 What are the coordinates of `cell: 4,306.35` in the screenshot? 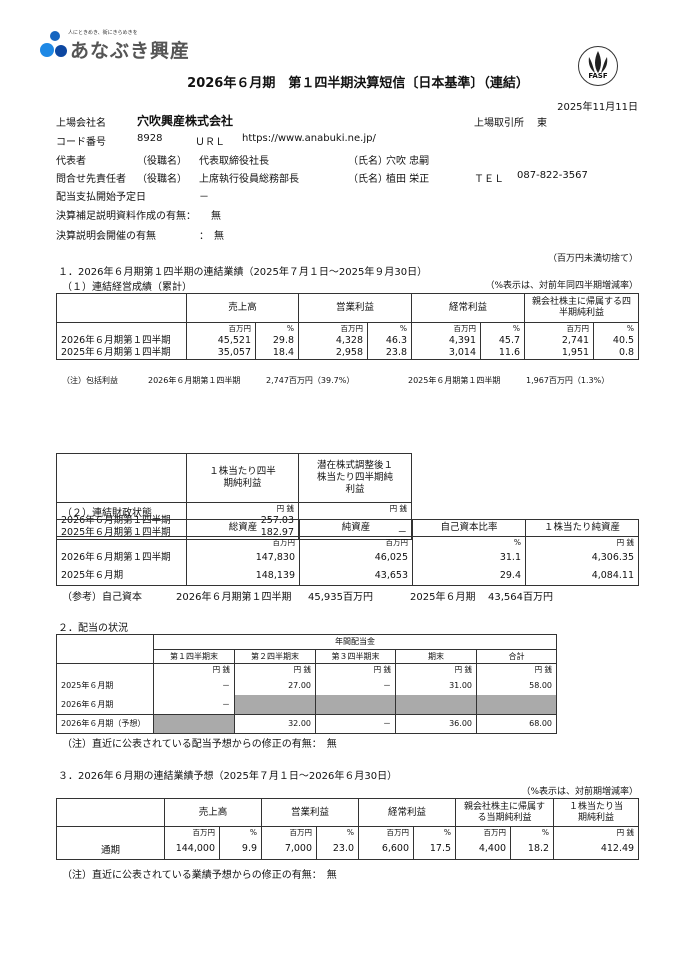 It's located at (582, 558).